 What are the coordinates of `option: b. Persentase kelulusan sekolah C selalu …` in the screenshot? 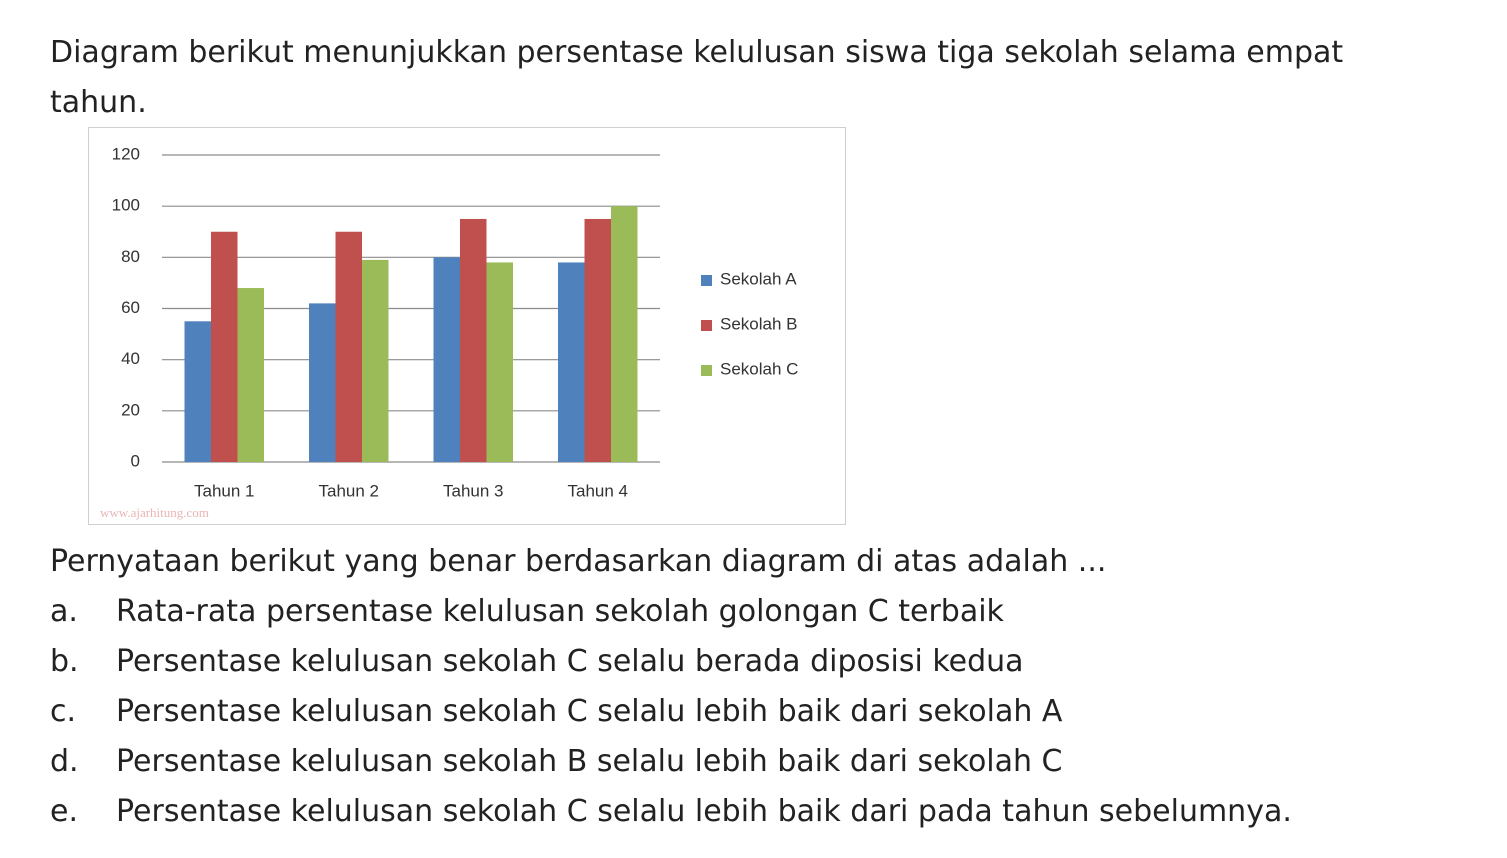 It's located at (671, 669).